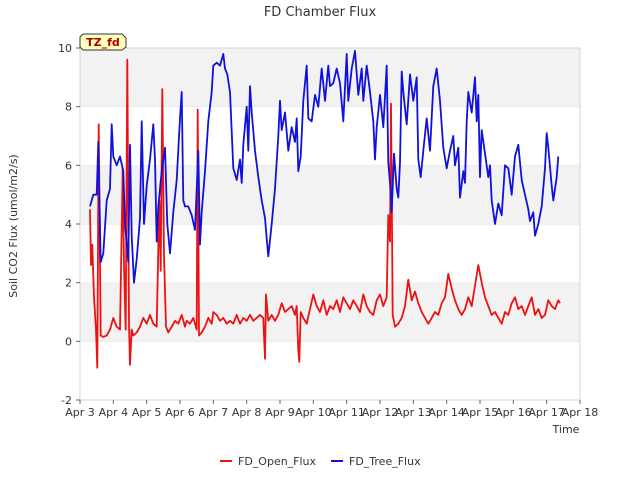  Describe the element at coordinates (280, 412) in the screenshot. I see `x-tick-label: Apr 9` at that location.